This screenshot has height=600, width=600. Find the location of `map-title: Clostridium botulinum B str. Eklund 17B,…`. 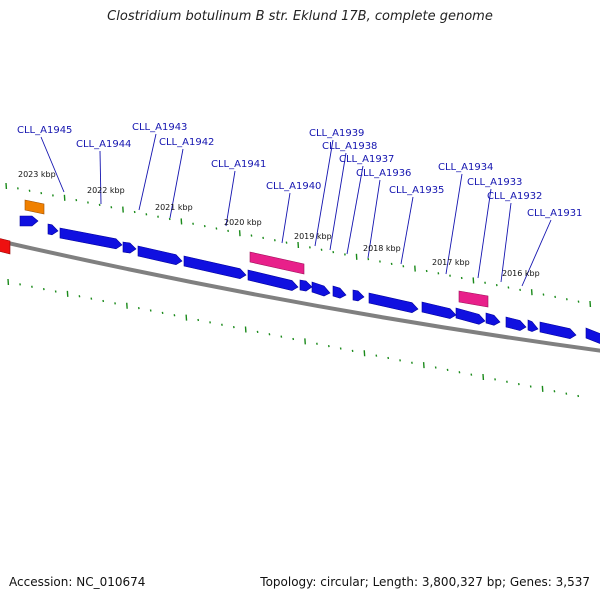

map-title: Clostridium botulinum B str. Eklund 17B,… is located at coordinates (300, 16).